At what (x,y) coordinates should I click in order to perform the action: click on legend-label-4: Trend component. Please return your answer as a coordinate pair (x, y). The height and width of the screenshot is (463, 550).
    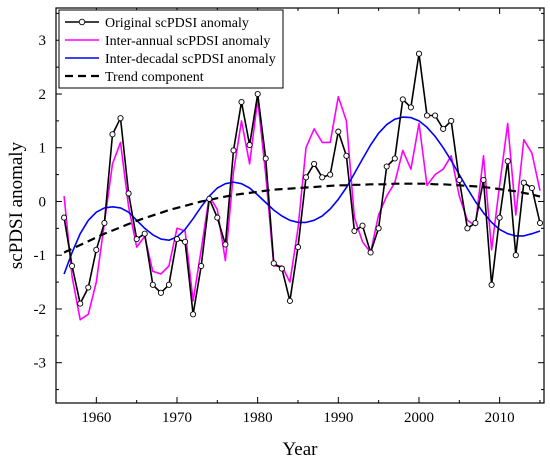
    Looking at the image, I should click on (154, 77).